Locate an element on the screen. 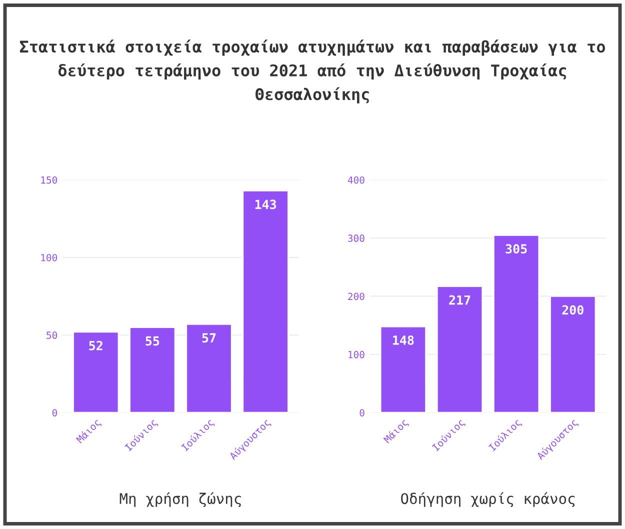 Image resolution: width=625 pixels, height=529 pixels. chart-title: Στατιστικά στοιχεία τροχαίων ατυχημάτων και παραβάσεων για το δεύτερο τετράμηνο του 2021 από την Διεύθυνση Τροχαίας Θεσσαλονίκης is located at coordinates (313, 72).